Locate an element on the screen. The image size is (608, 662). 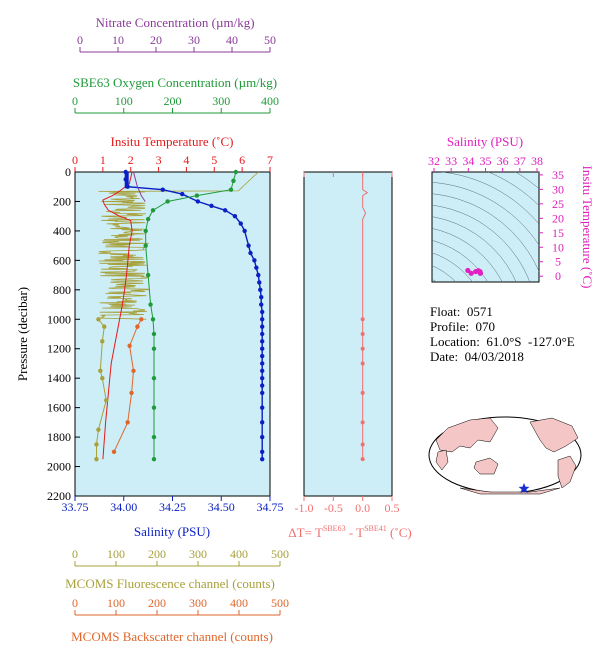
fluorescence-tick-label: 500 is located at coordinates (280, 554).